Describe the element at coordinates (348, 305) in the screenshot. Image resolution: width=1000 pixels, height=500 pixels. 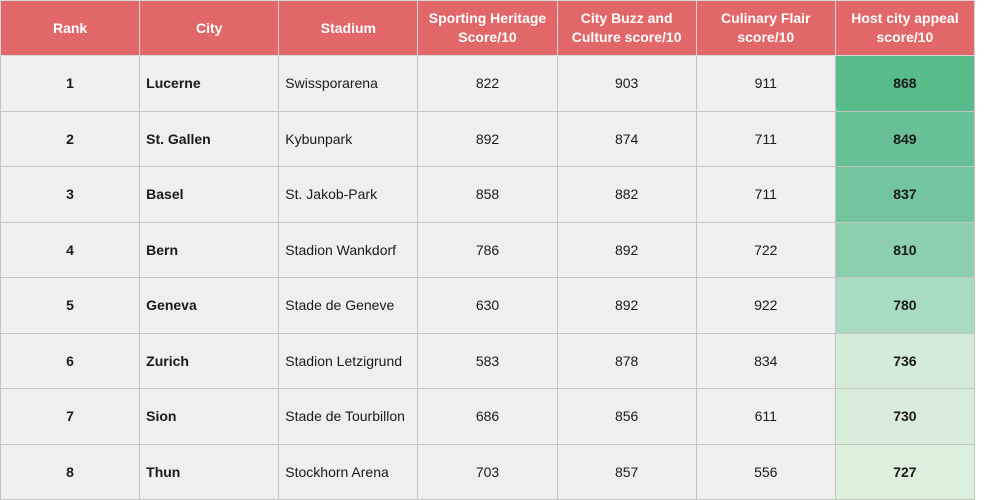
I see `stadium-cell: Stade de Geneve` at that location.